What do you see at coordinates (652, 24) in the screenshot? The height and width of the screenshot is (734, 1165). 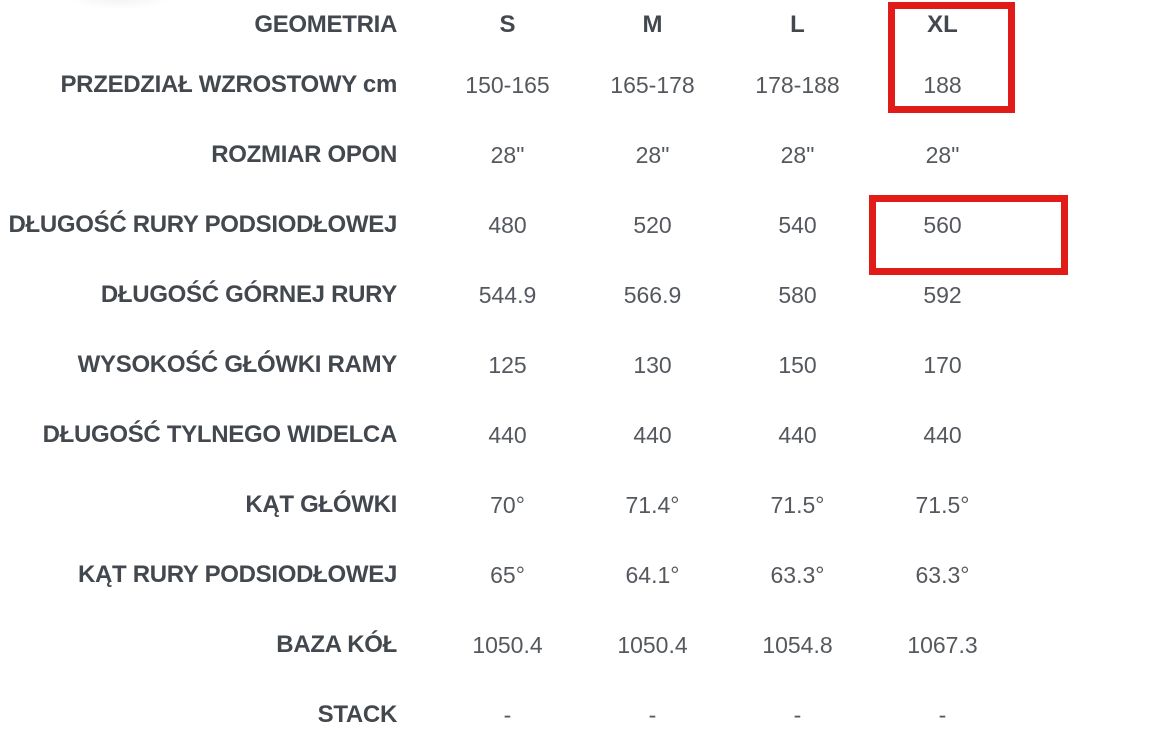 I see `column-header-m: M` at bounding box center [652, 24].